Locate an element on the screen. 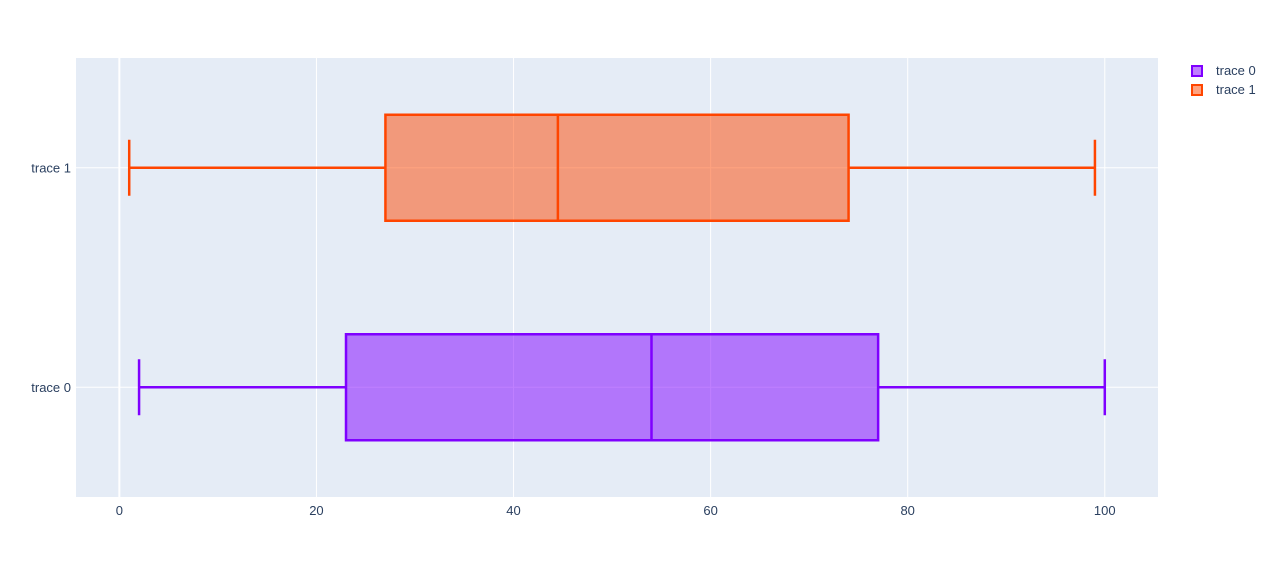 The height and width of the screenshot is (569, 1280). x-tick-label: 80 is located at coordinates (907, 510).